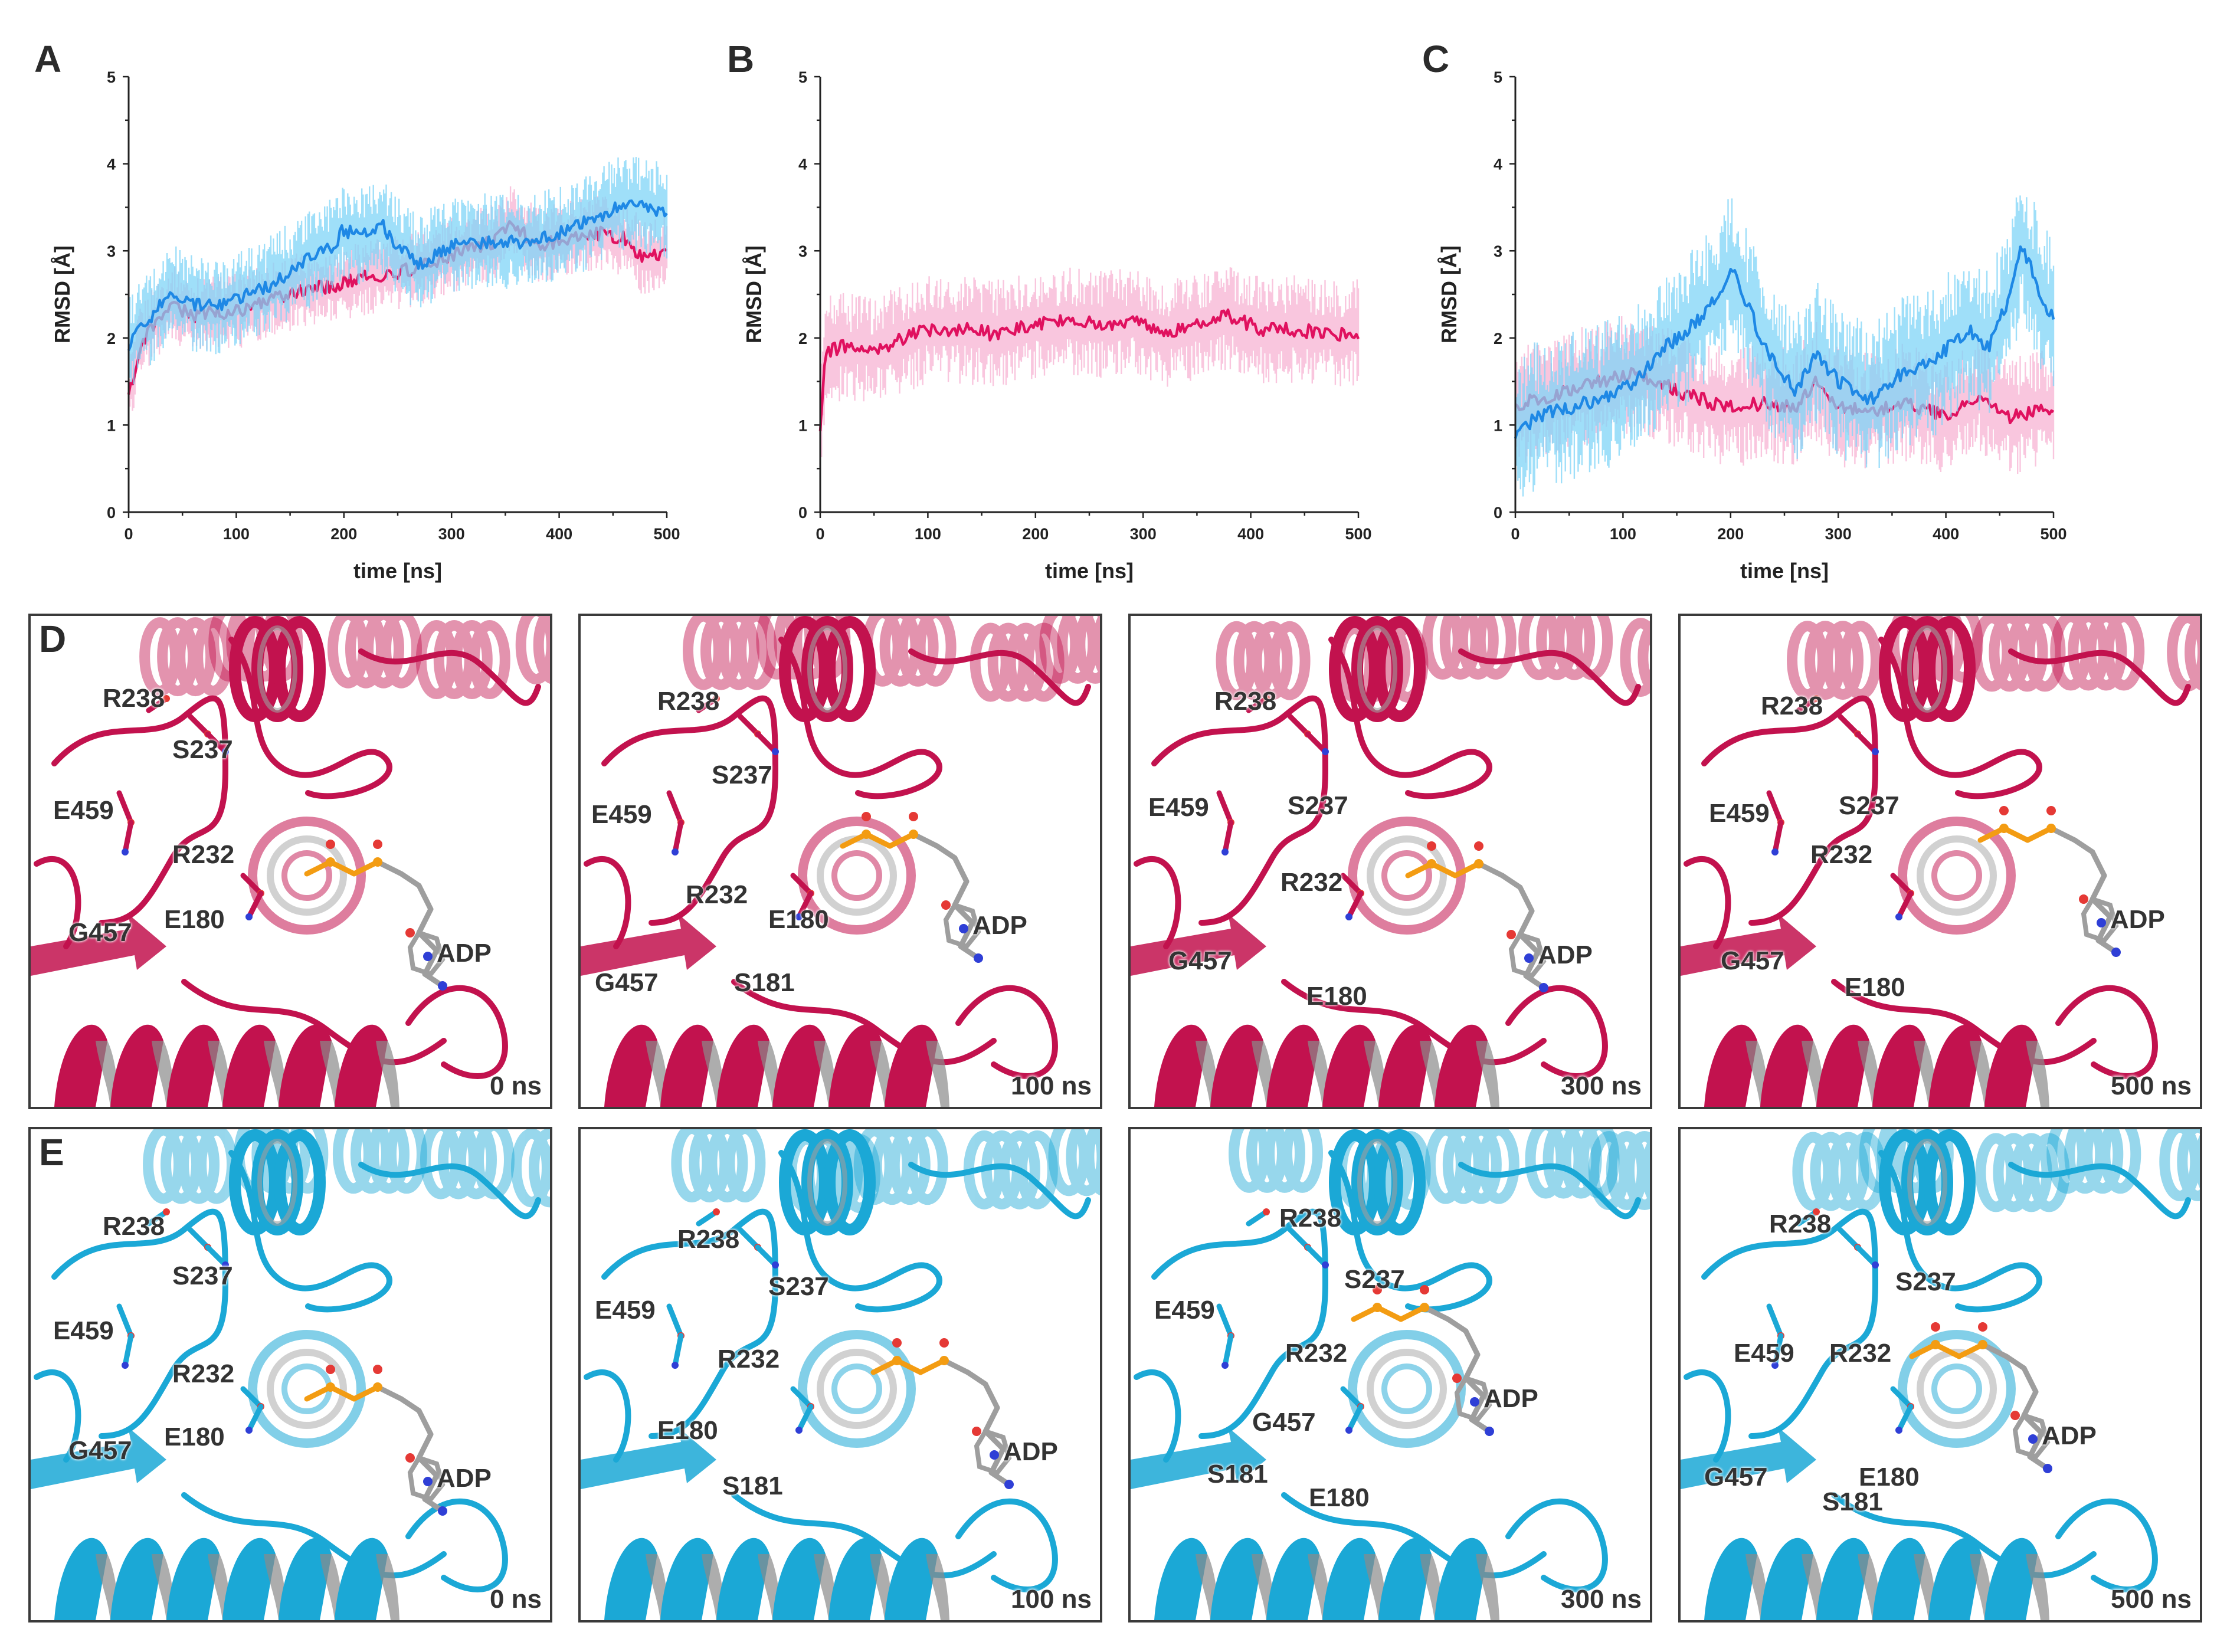 Image resolution: width=2227 pixels, height=1652 pixels. I want to click on structure-render, so click(290, 1374).